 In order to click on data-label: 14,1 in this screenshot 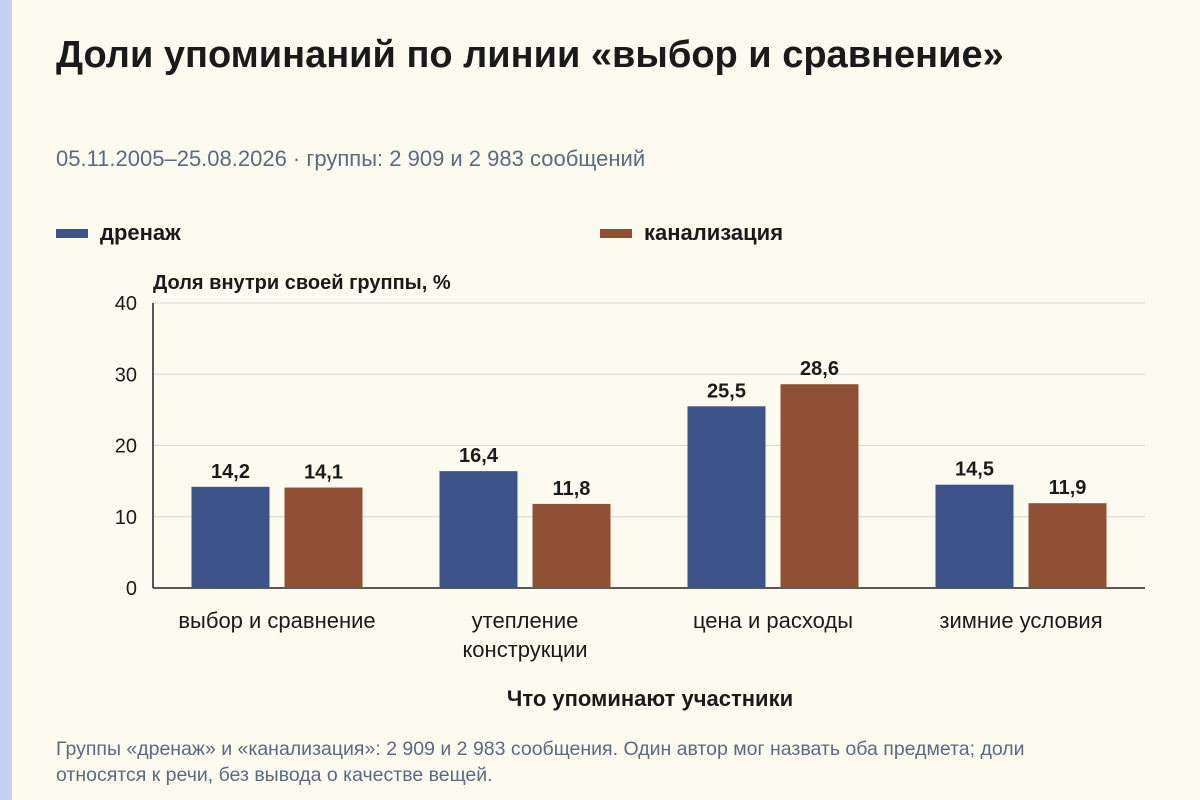, I will do `click(323, 473)`.